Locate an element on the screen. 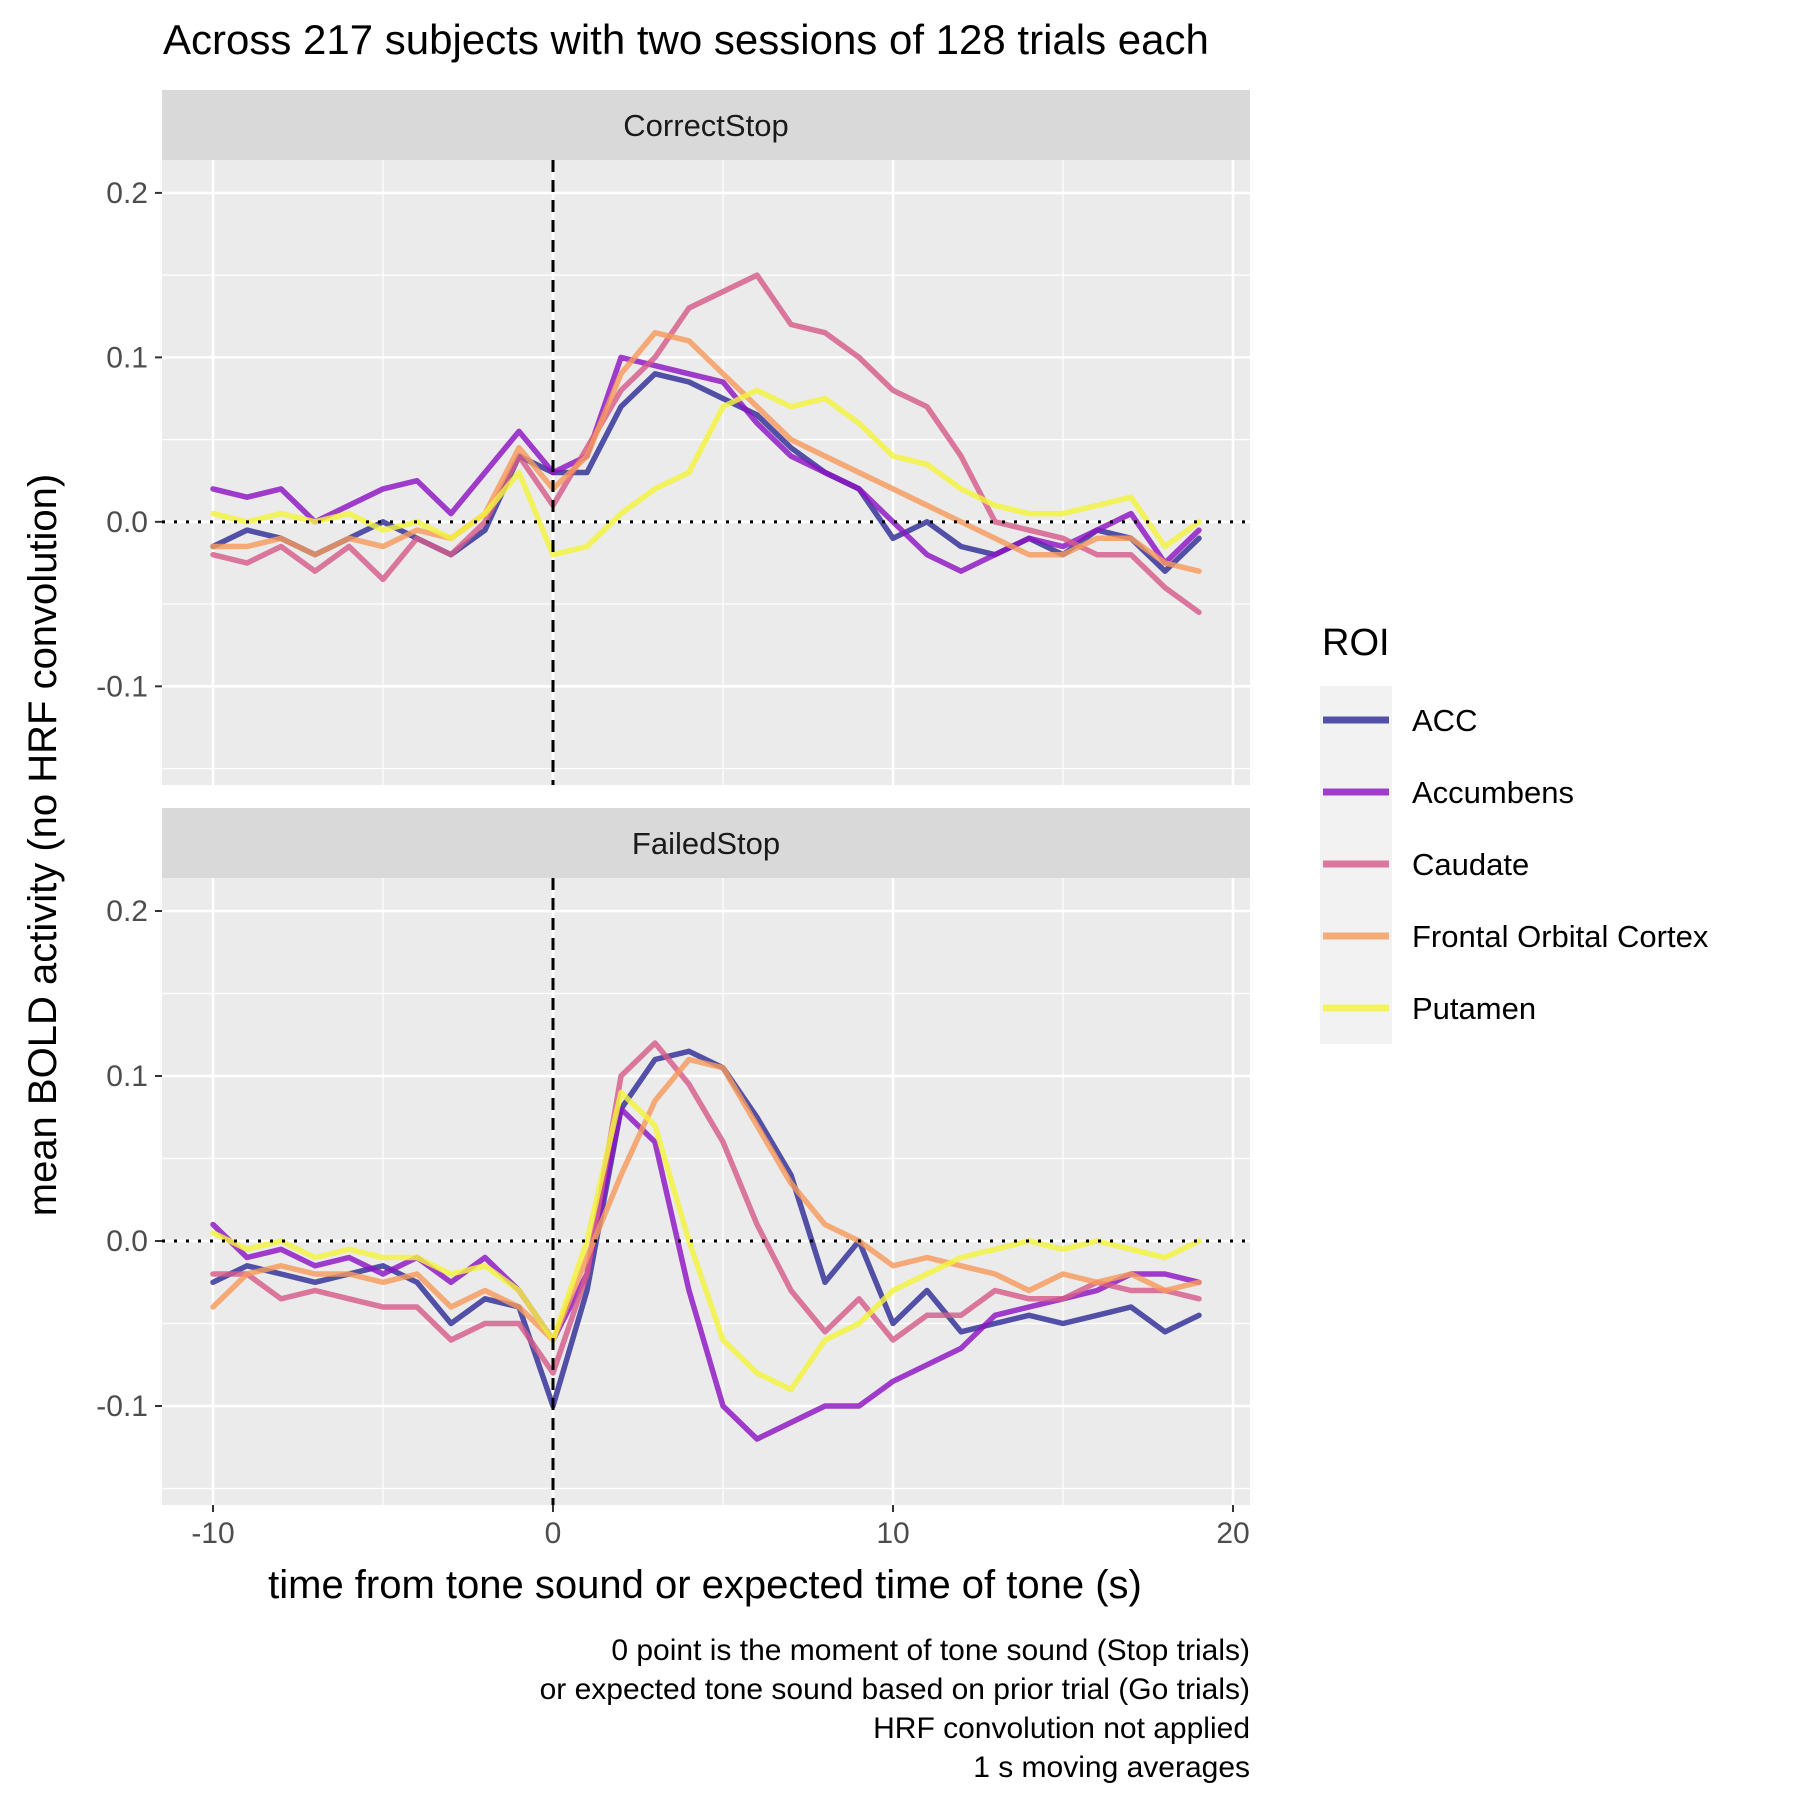 The width and height of the screenshot is (1800, 1800). x-tick-label: 10 is located at coordinates (892, 1533).